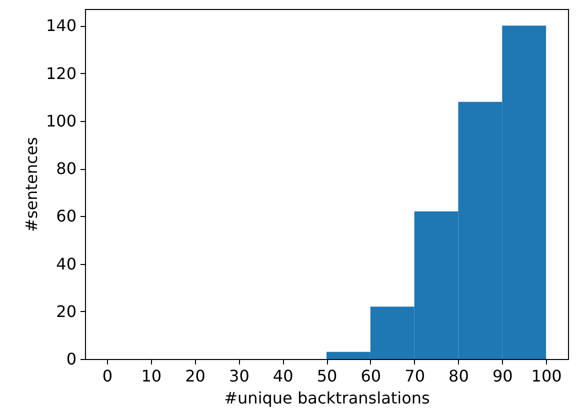 The width and height of the screenshot is (576, 418). Describe the element at coordinates (195, 376) in the screenshot. I see `x-tick-label: 20` at that location.